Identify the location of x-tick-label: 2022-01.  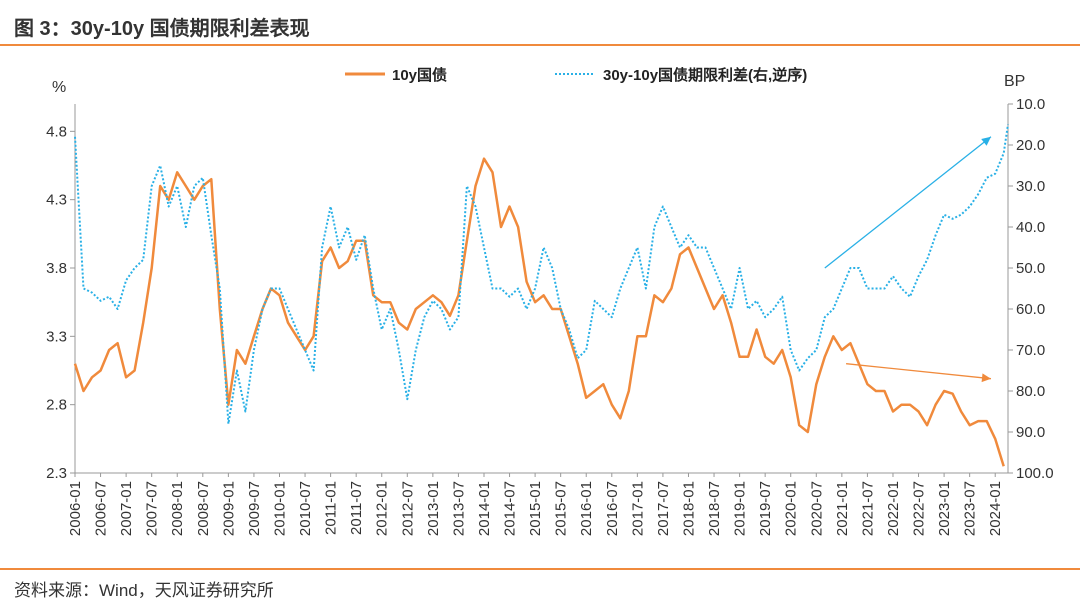
(893, 508).